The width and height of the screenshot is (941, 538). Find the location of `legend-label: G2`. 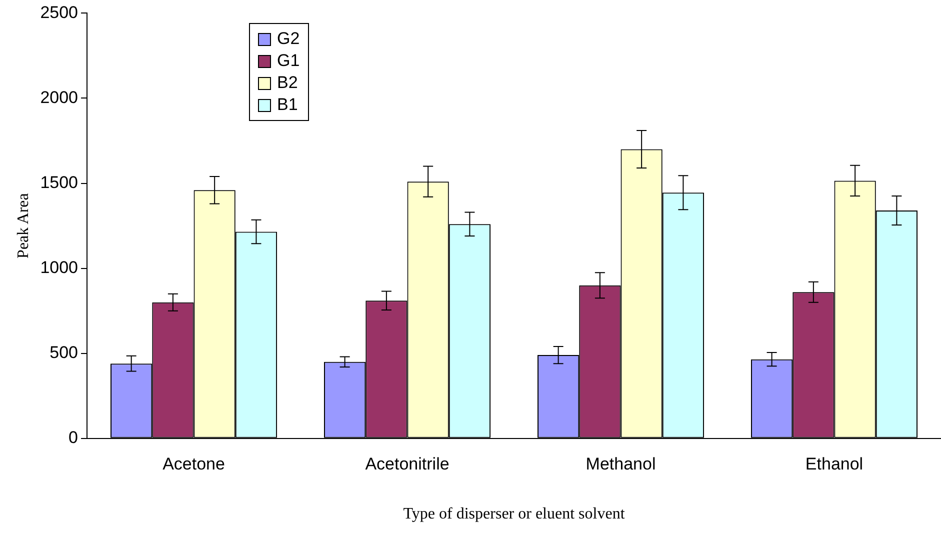

legend-label: G2 is located at coordinates (288, 39).